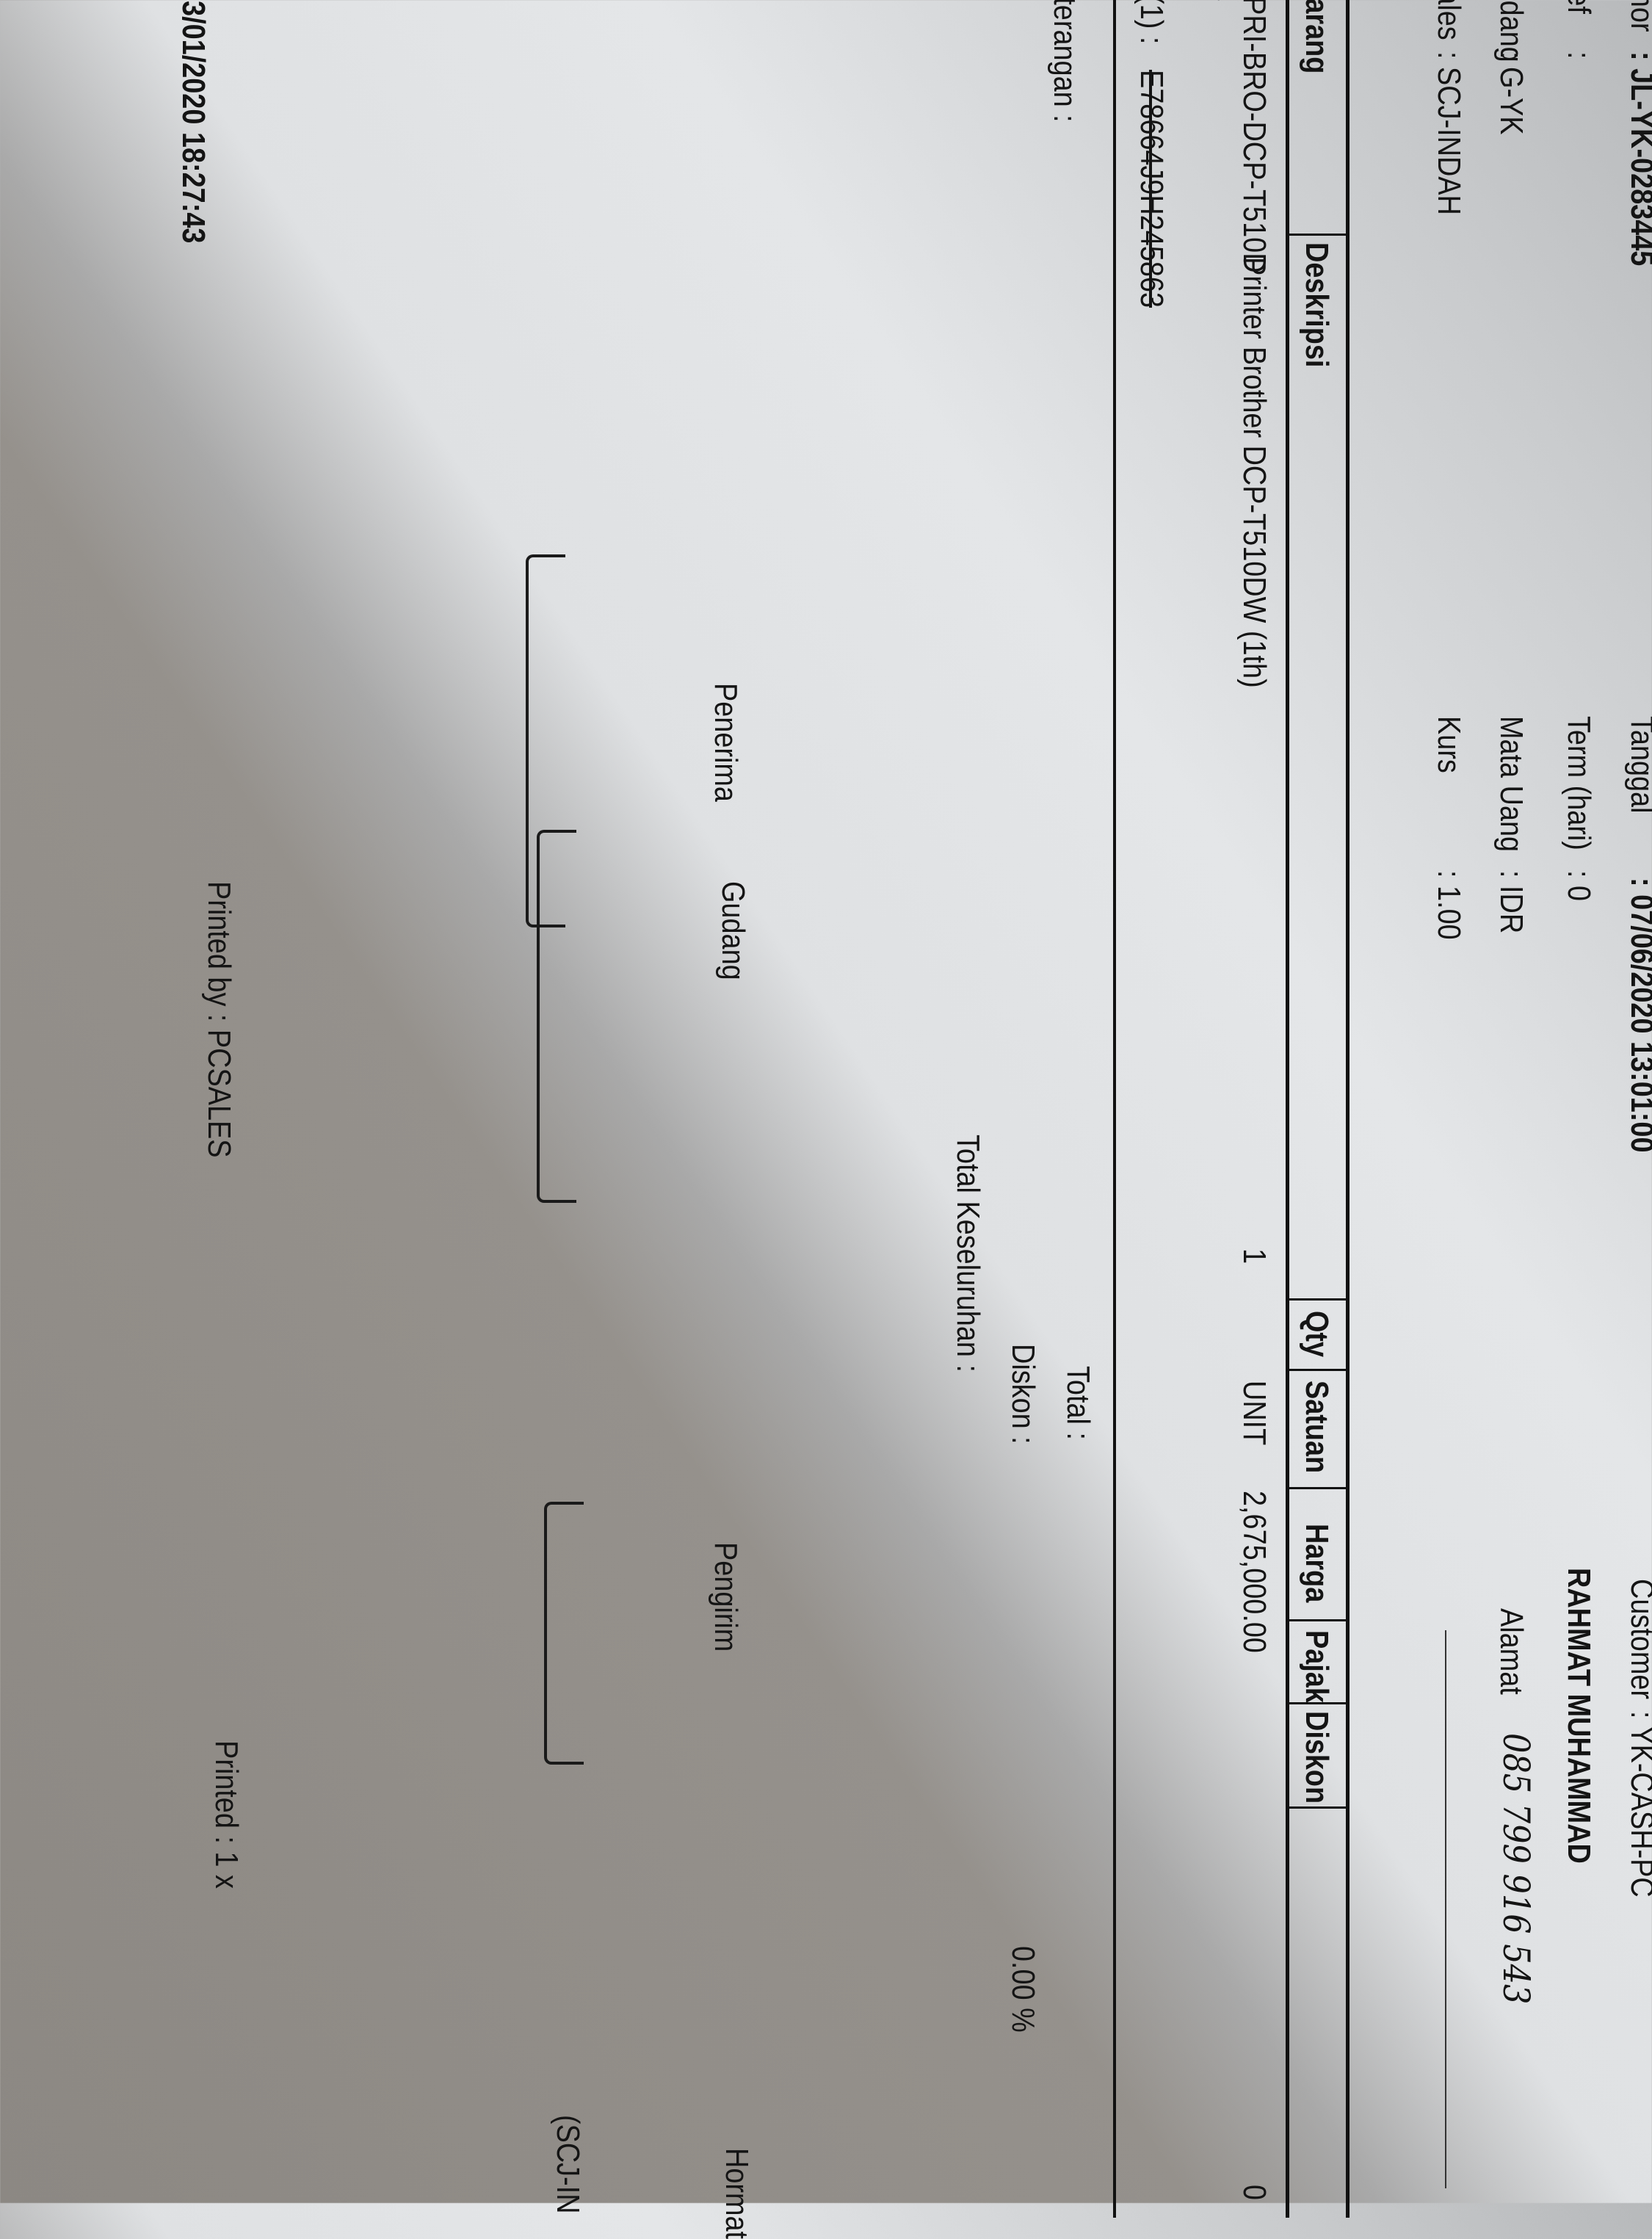 The width and height of the screenshot is (1652, 2239). What do you see at coordinates (968, 1253) in the screenshot?
I see `grand-total-label: Total Keseluruhan :` at bounding box center [968, 1253].